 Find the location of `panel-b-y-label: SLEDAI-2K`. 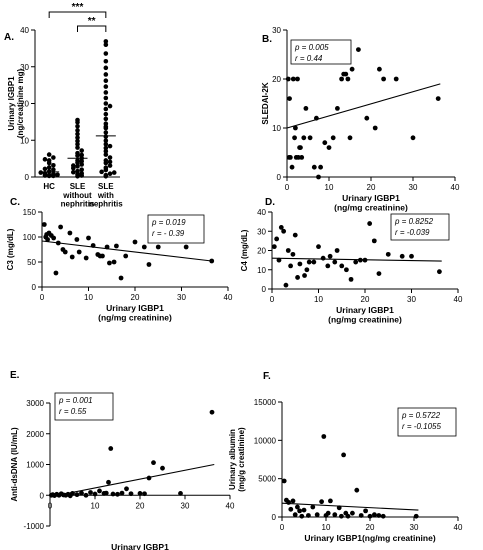

panel-b-y-label: SLEDAI-2K is located at coordinates (265, 103).